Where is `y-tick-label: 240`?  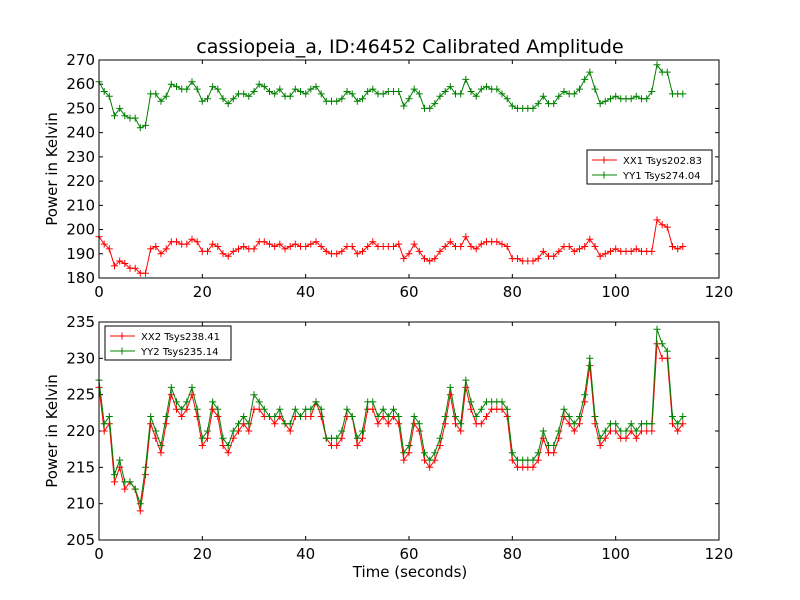
y-tick-label: 240 is located at coordinates (80, 133).